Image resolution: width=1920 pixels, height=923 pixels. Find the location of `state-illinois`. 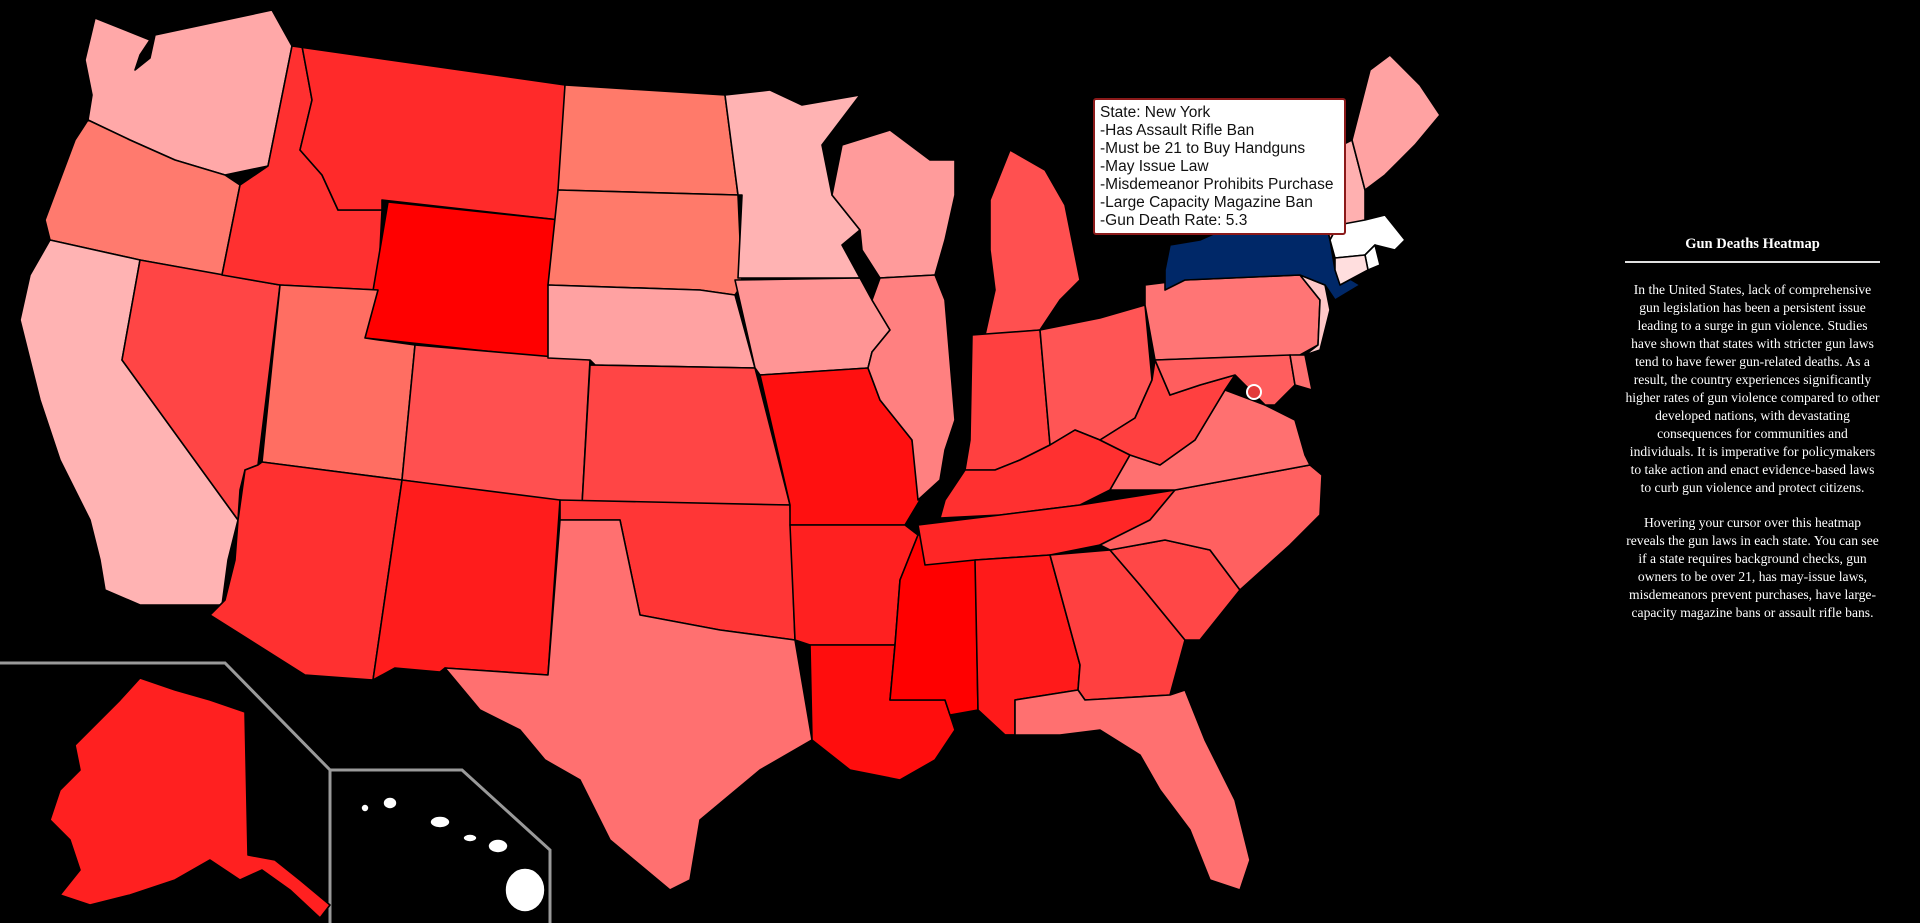

state-illinois is located at coordinates (911, 387).